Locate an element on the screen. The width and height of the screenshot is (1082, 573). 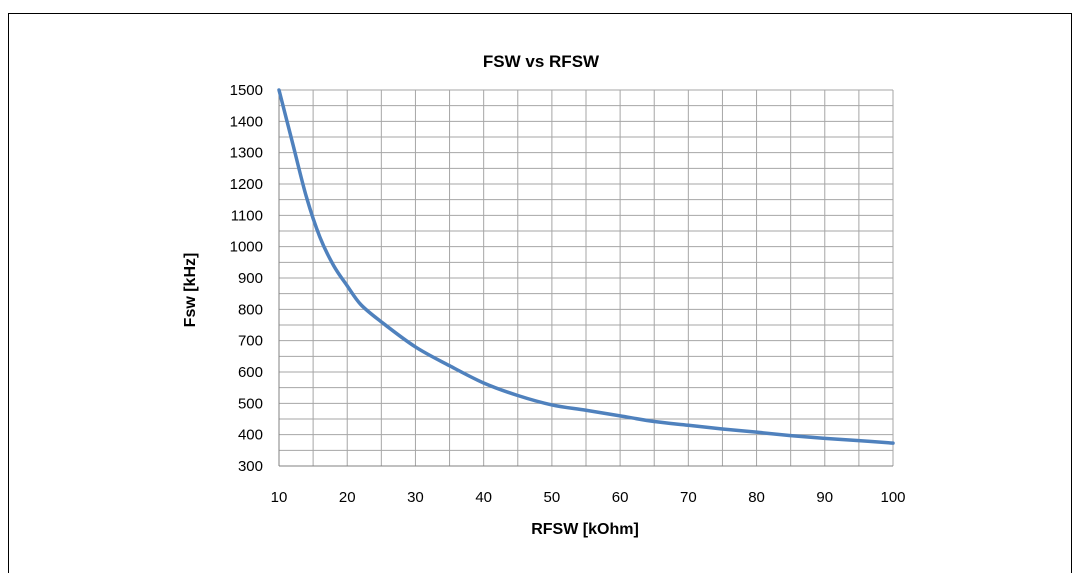
chart-title: FSW vs RFSW is located at coordinates (541, 61).